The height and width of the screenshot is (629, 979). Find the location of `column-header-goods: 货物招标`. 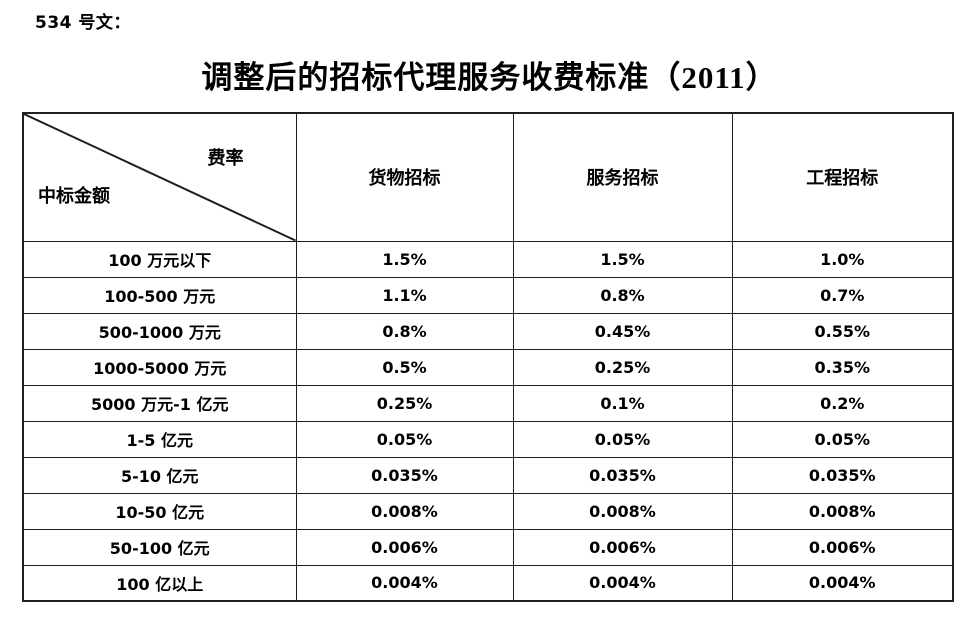

column-header-goods: 货物招标 is located at coordinates (404, 177).